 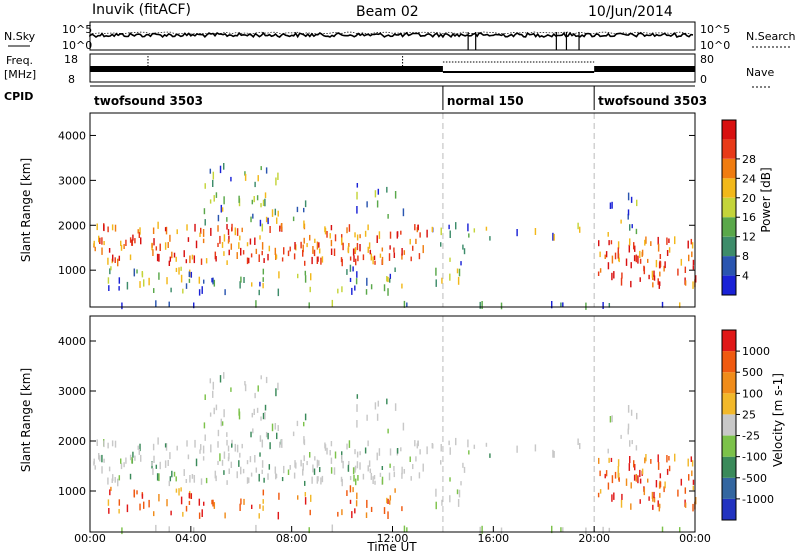 What do you see at coordinates (729, 207) in the screenshot?
I see `colorbar-frame` at bounding box center [729, 207].